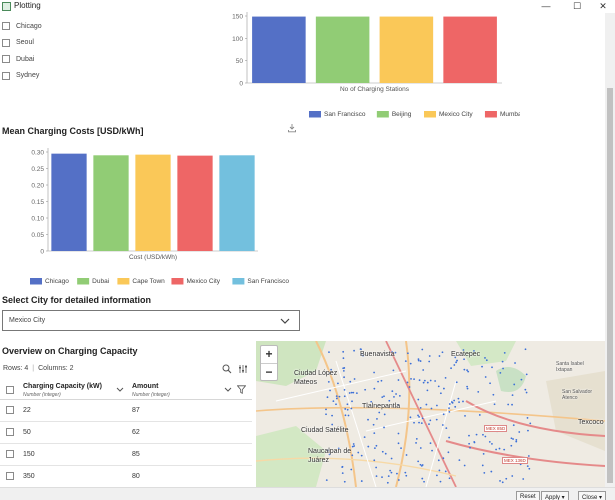 The image size is (615, 500). What do you see at coordinates (577, 6) in the screenshot?
I see `maximize-button: ☐` at bounding box center [577, 6].